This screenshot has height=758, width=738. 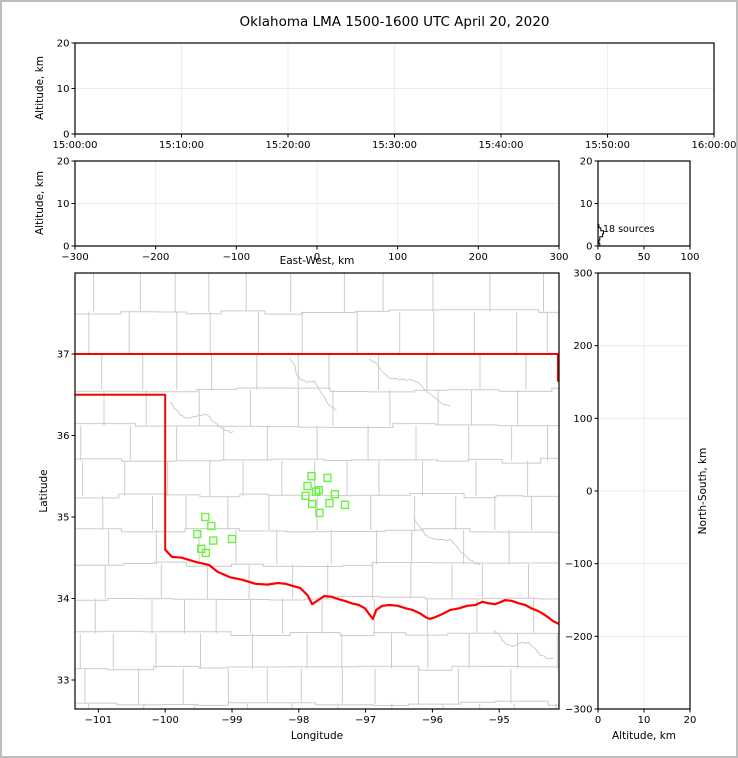 I want to click on x-tick-label: −300, so click(x=74, y=257).